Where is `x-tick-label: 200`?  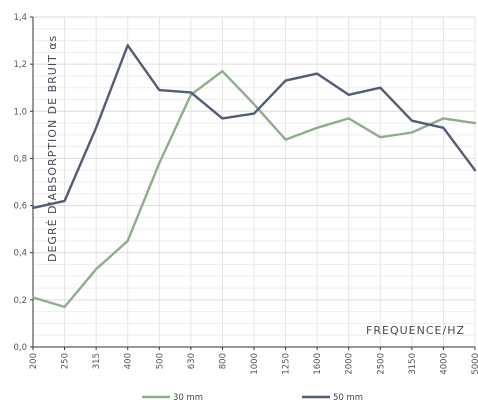
x-tick-label: 200 is located at coordinates (34, 361).